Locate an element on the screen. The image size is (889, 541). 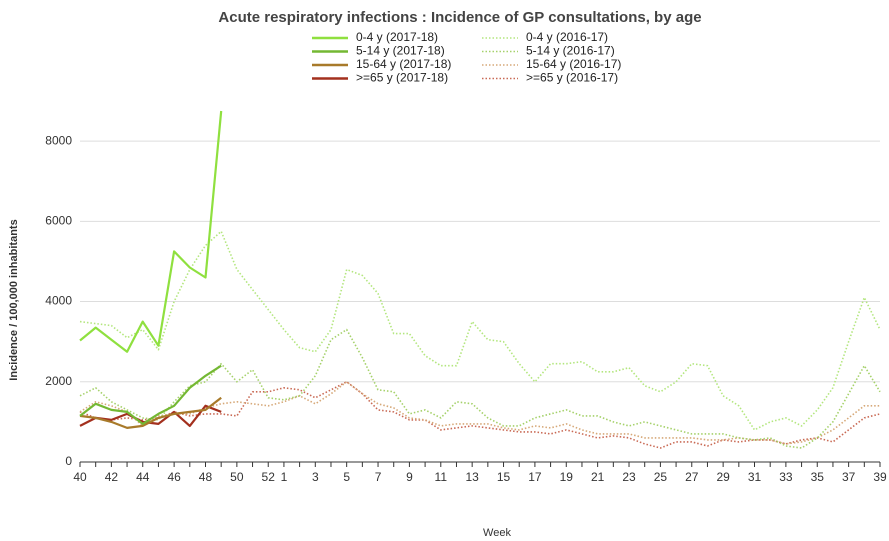
y-tick-label: 2000 is located at coordinates (58, 381).